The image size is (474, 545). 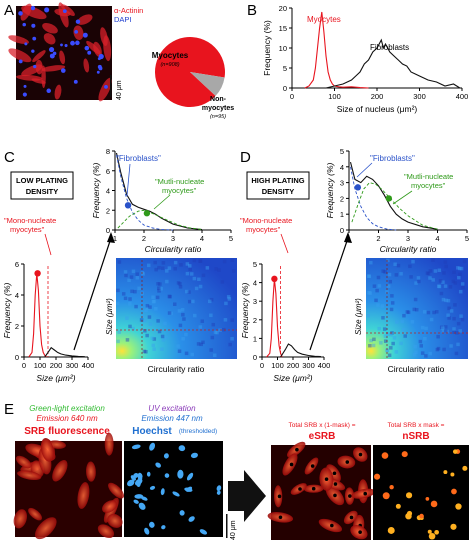 What do you see at coordinates (27, 229) in the screenshot?
I see `c-mono-label-2: myocytes"` at bounding box center [27, 229].